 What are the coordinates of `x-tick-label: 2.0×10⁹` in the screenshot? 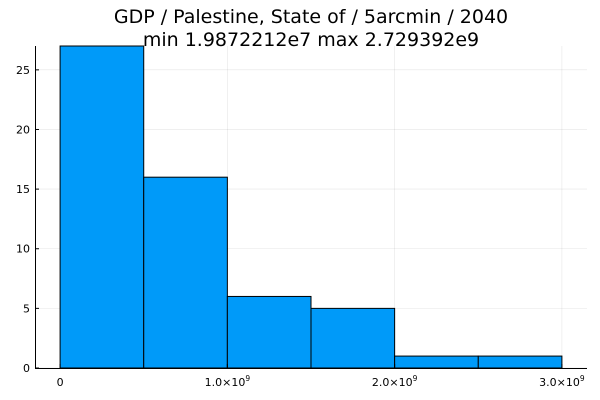 It's located at (395, 381).